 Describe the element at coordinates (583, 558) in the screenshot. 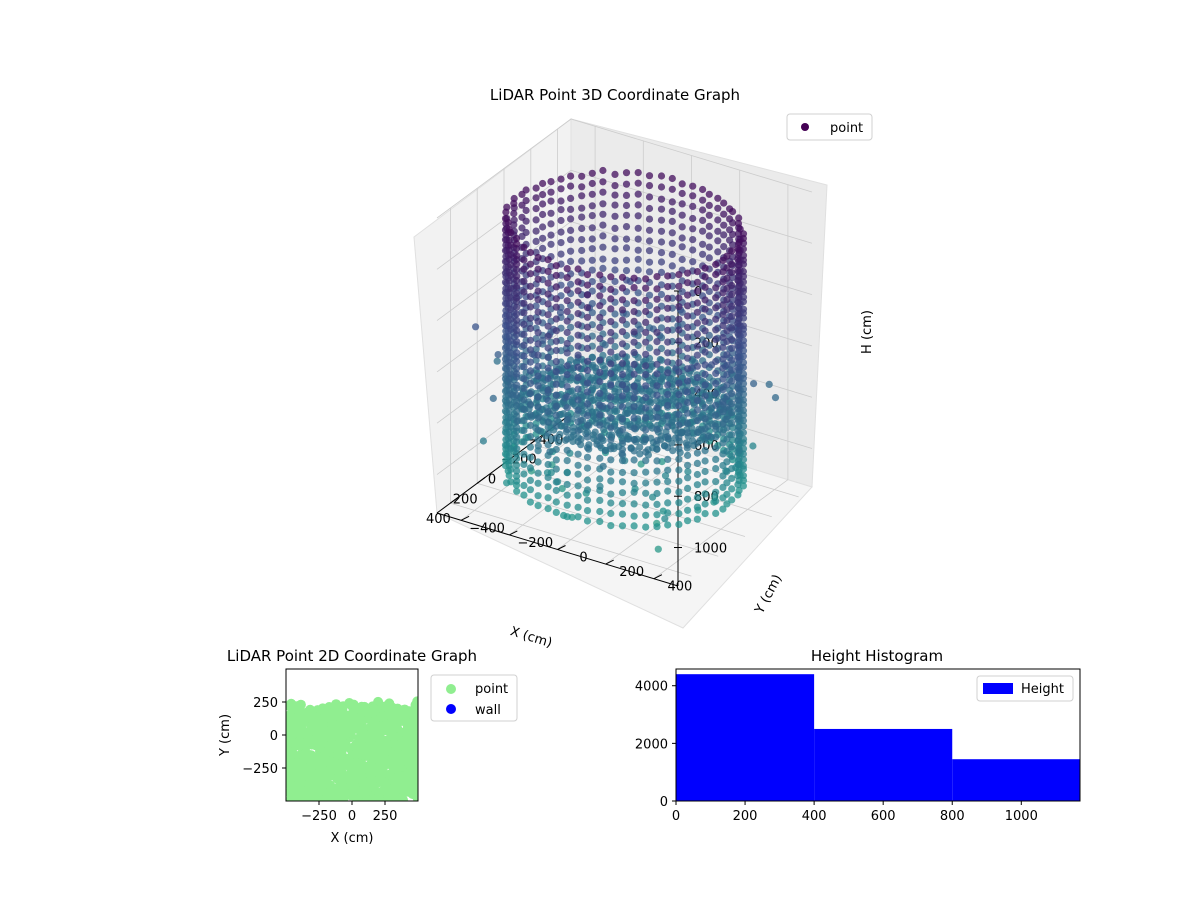

I see `y-tick-label-3d: 0` at that location.